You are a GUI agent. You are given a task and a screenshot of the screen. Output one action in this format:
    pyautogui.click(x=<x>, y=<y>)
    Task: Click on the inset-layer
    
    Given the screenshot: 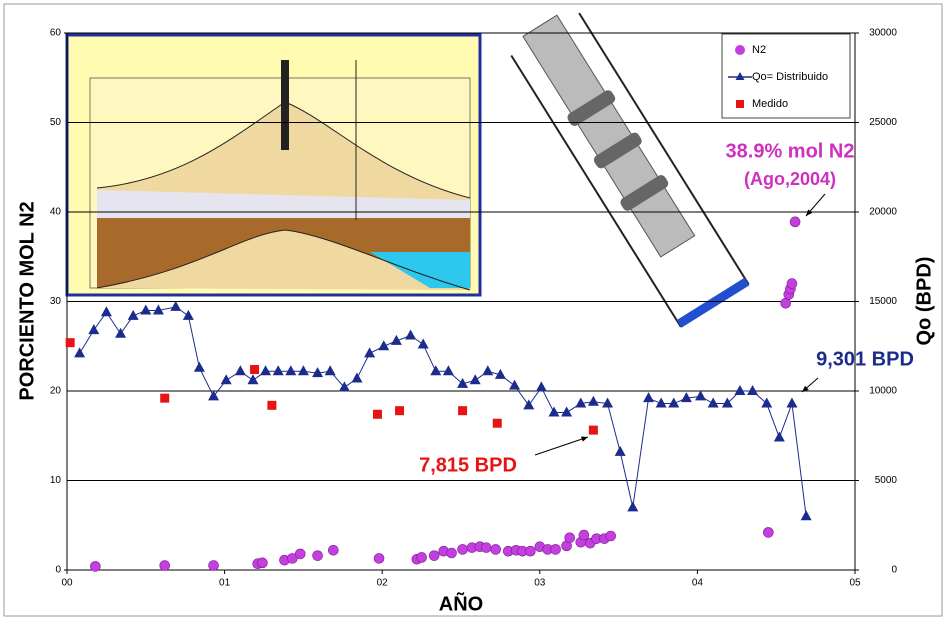 What is the action you would take?
    pyautogui.click(x=283, y=260)
    